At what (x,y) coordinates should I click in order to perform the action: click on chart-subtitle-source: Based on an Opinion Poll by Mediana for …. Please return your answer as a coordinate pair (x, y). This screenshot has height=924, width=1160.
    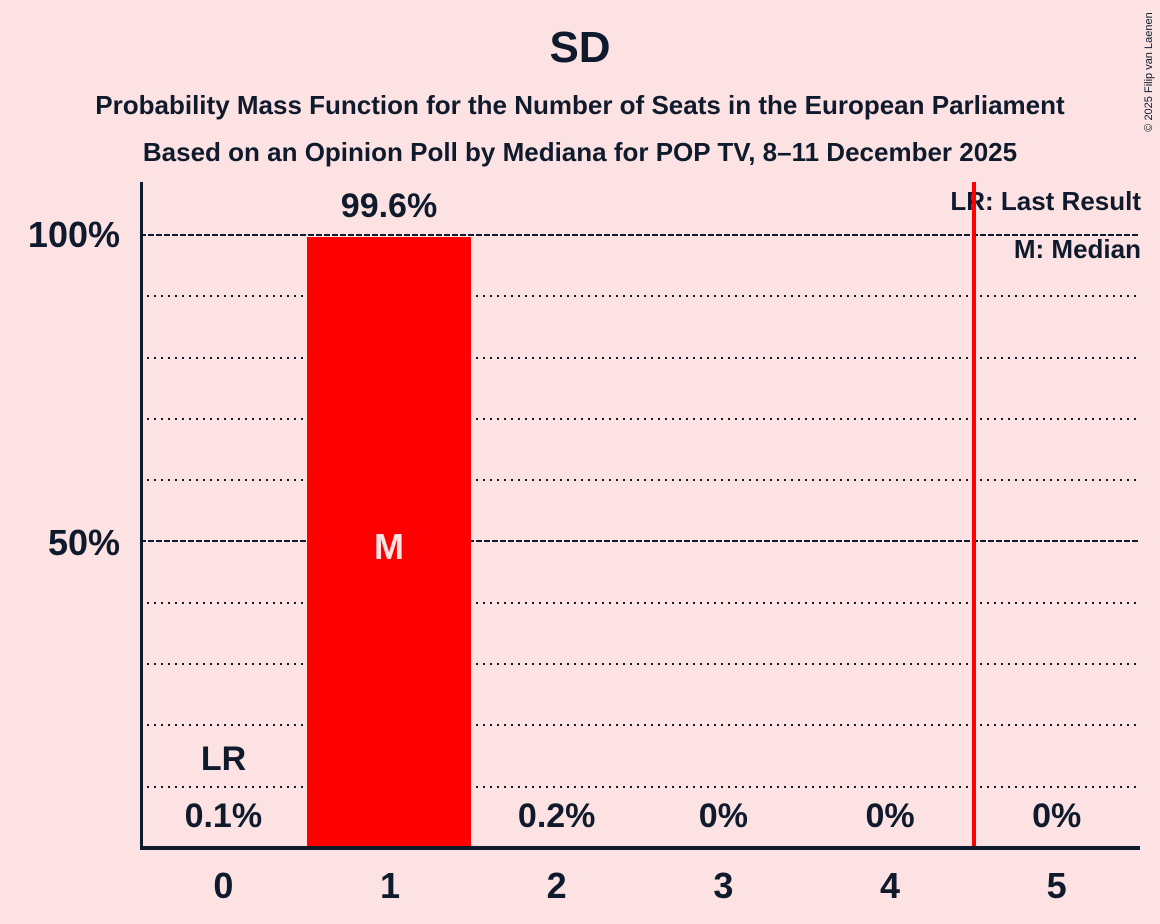
    Looking at the image, I should click on (580, 152).